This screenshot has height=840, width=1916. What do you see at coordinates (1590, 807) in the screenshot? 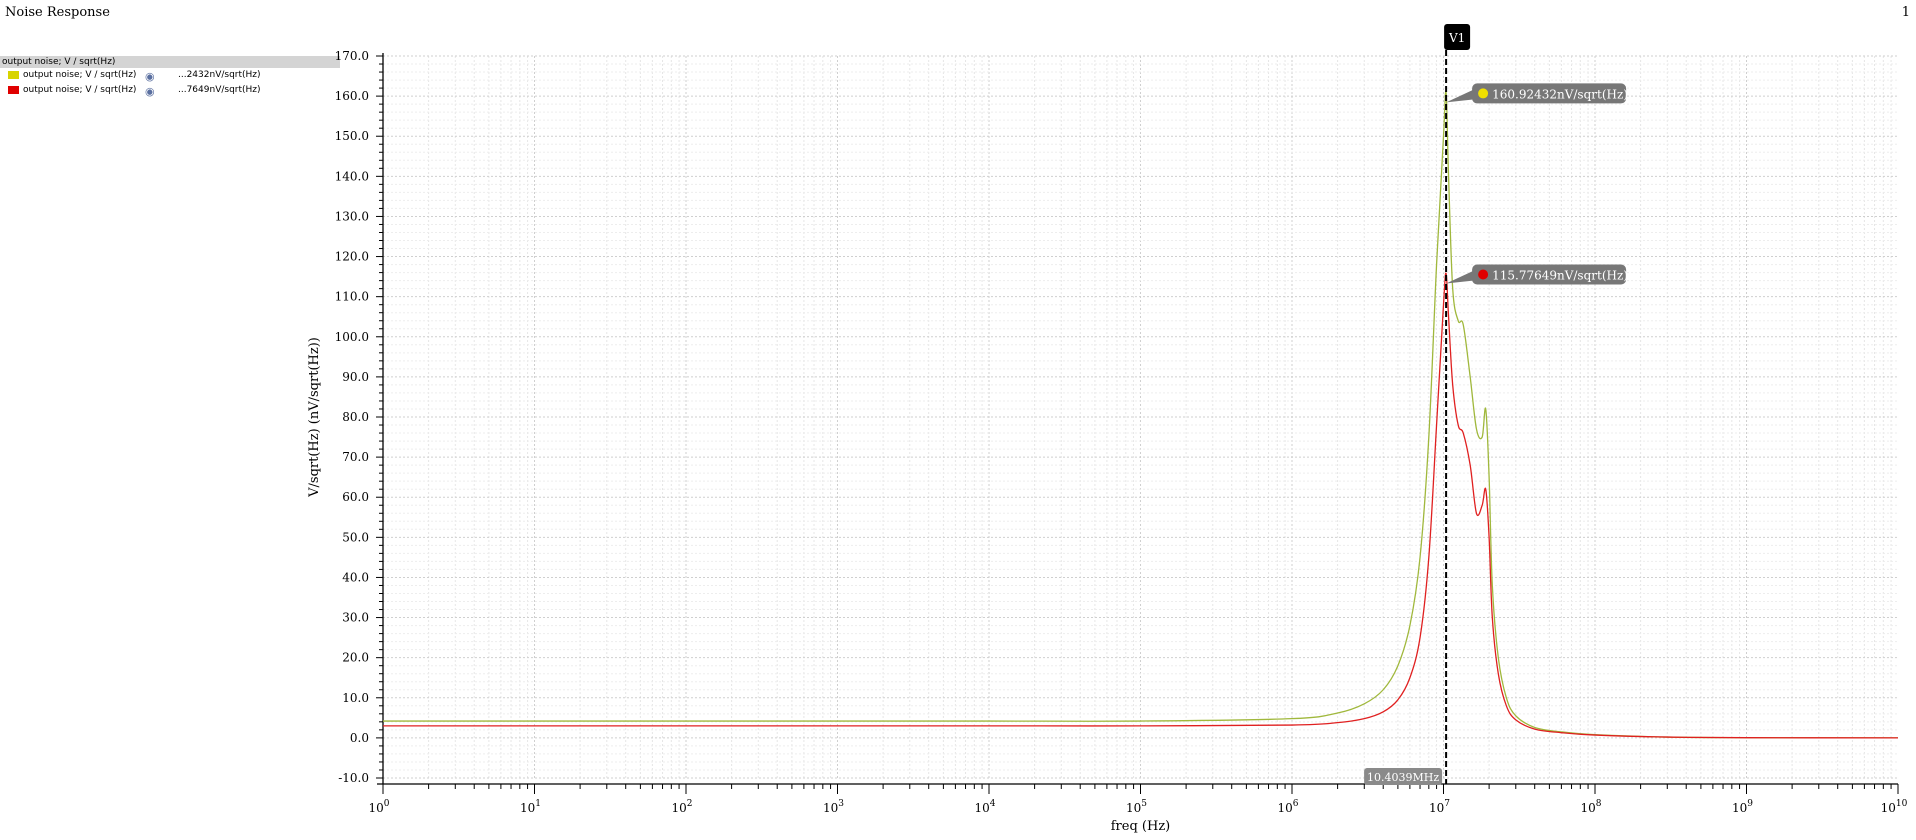
I see `x-tick-label: 10⁸` at bounding box center [1590, 807].